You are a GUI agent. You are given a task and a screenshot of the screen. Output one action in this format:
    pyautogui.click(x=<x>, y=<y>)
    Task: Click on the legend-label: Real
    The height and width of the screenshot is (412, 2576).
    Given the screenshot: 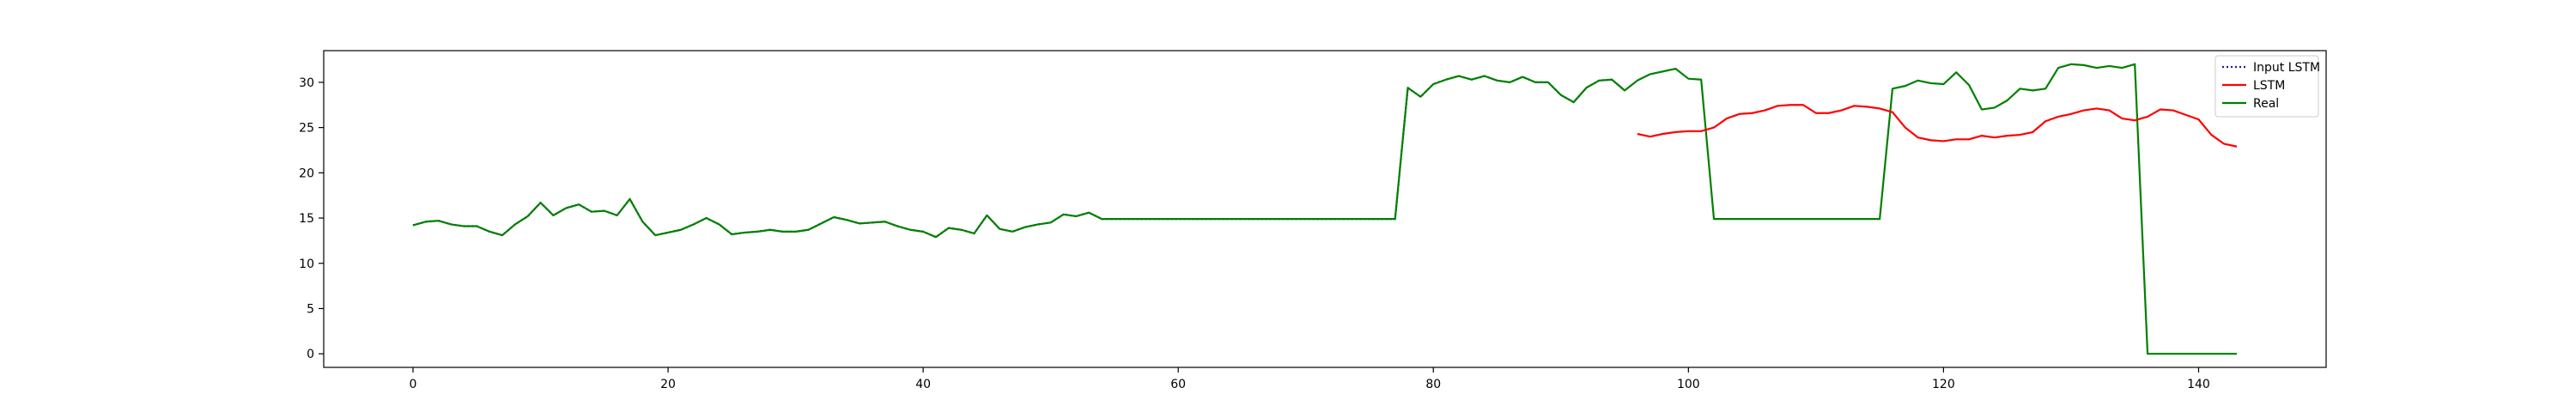 What is the action you would take?
    pyautogui.click(x=2266, y=104)
    